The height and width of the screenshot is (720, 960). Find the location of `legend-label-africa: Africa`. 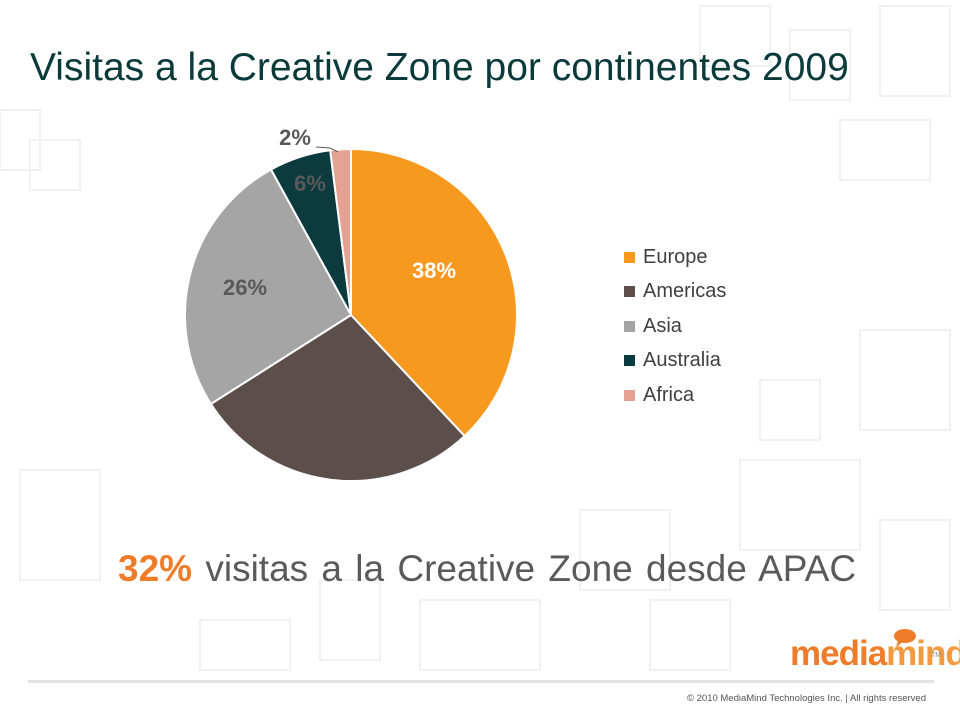

legend-label-africa: Africa is located at coordinates (669, 394).